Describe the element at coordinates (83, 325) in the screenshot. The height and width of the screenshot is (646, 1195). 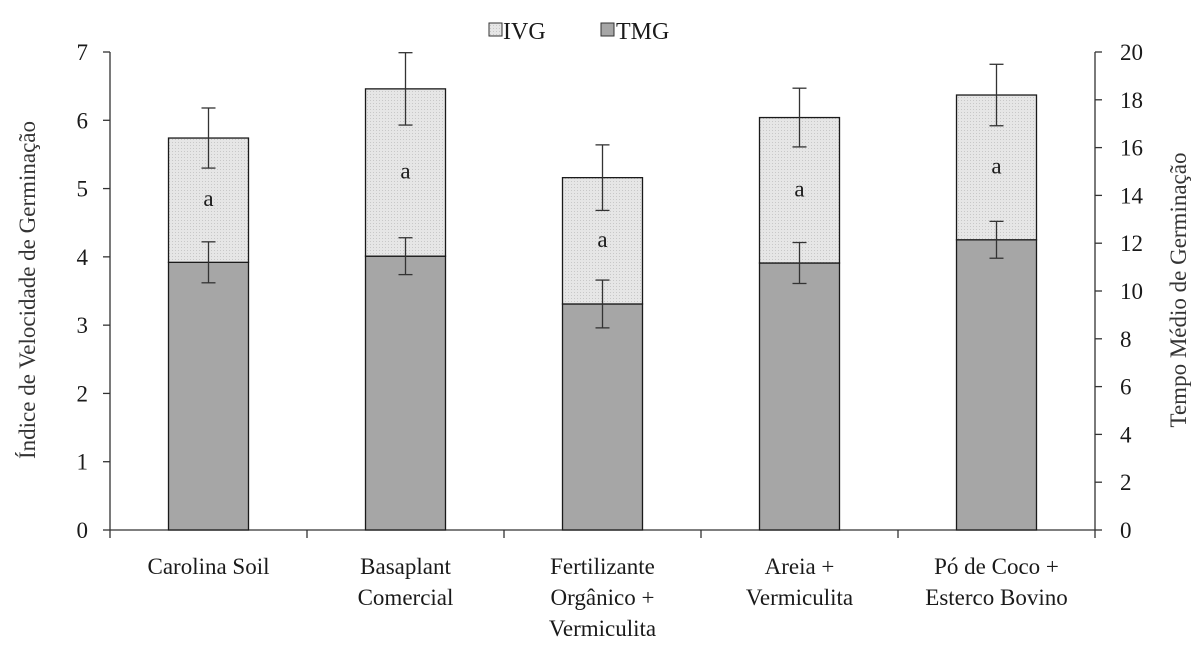
I see `y-left-tick-label: 3` at that location.